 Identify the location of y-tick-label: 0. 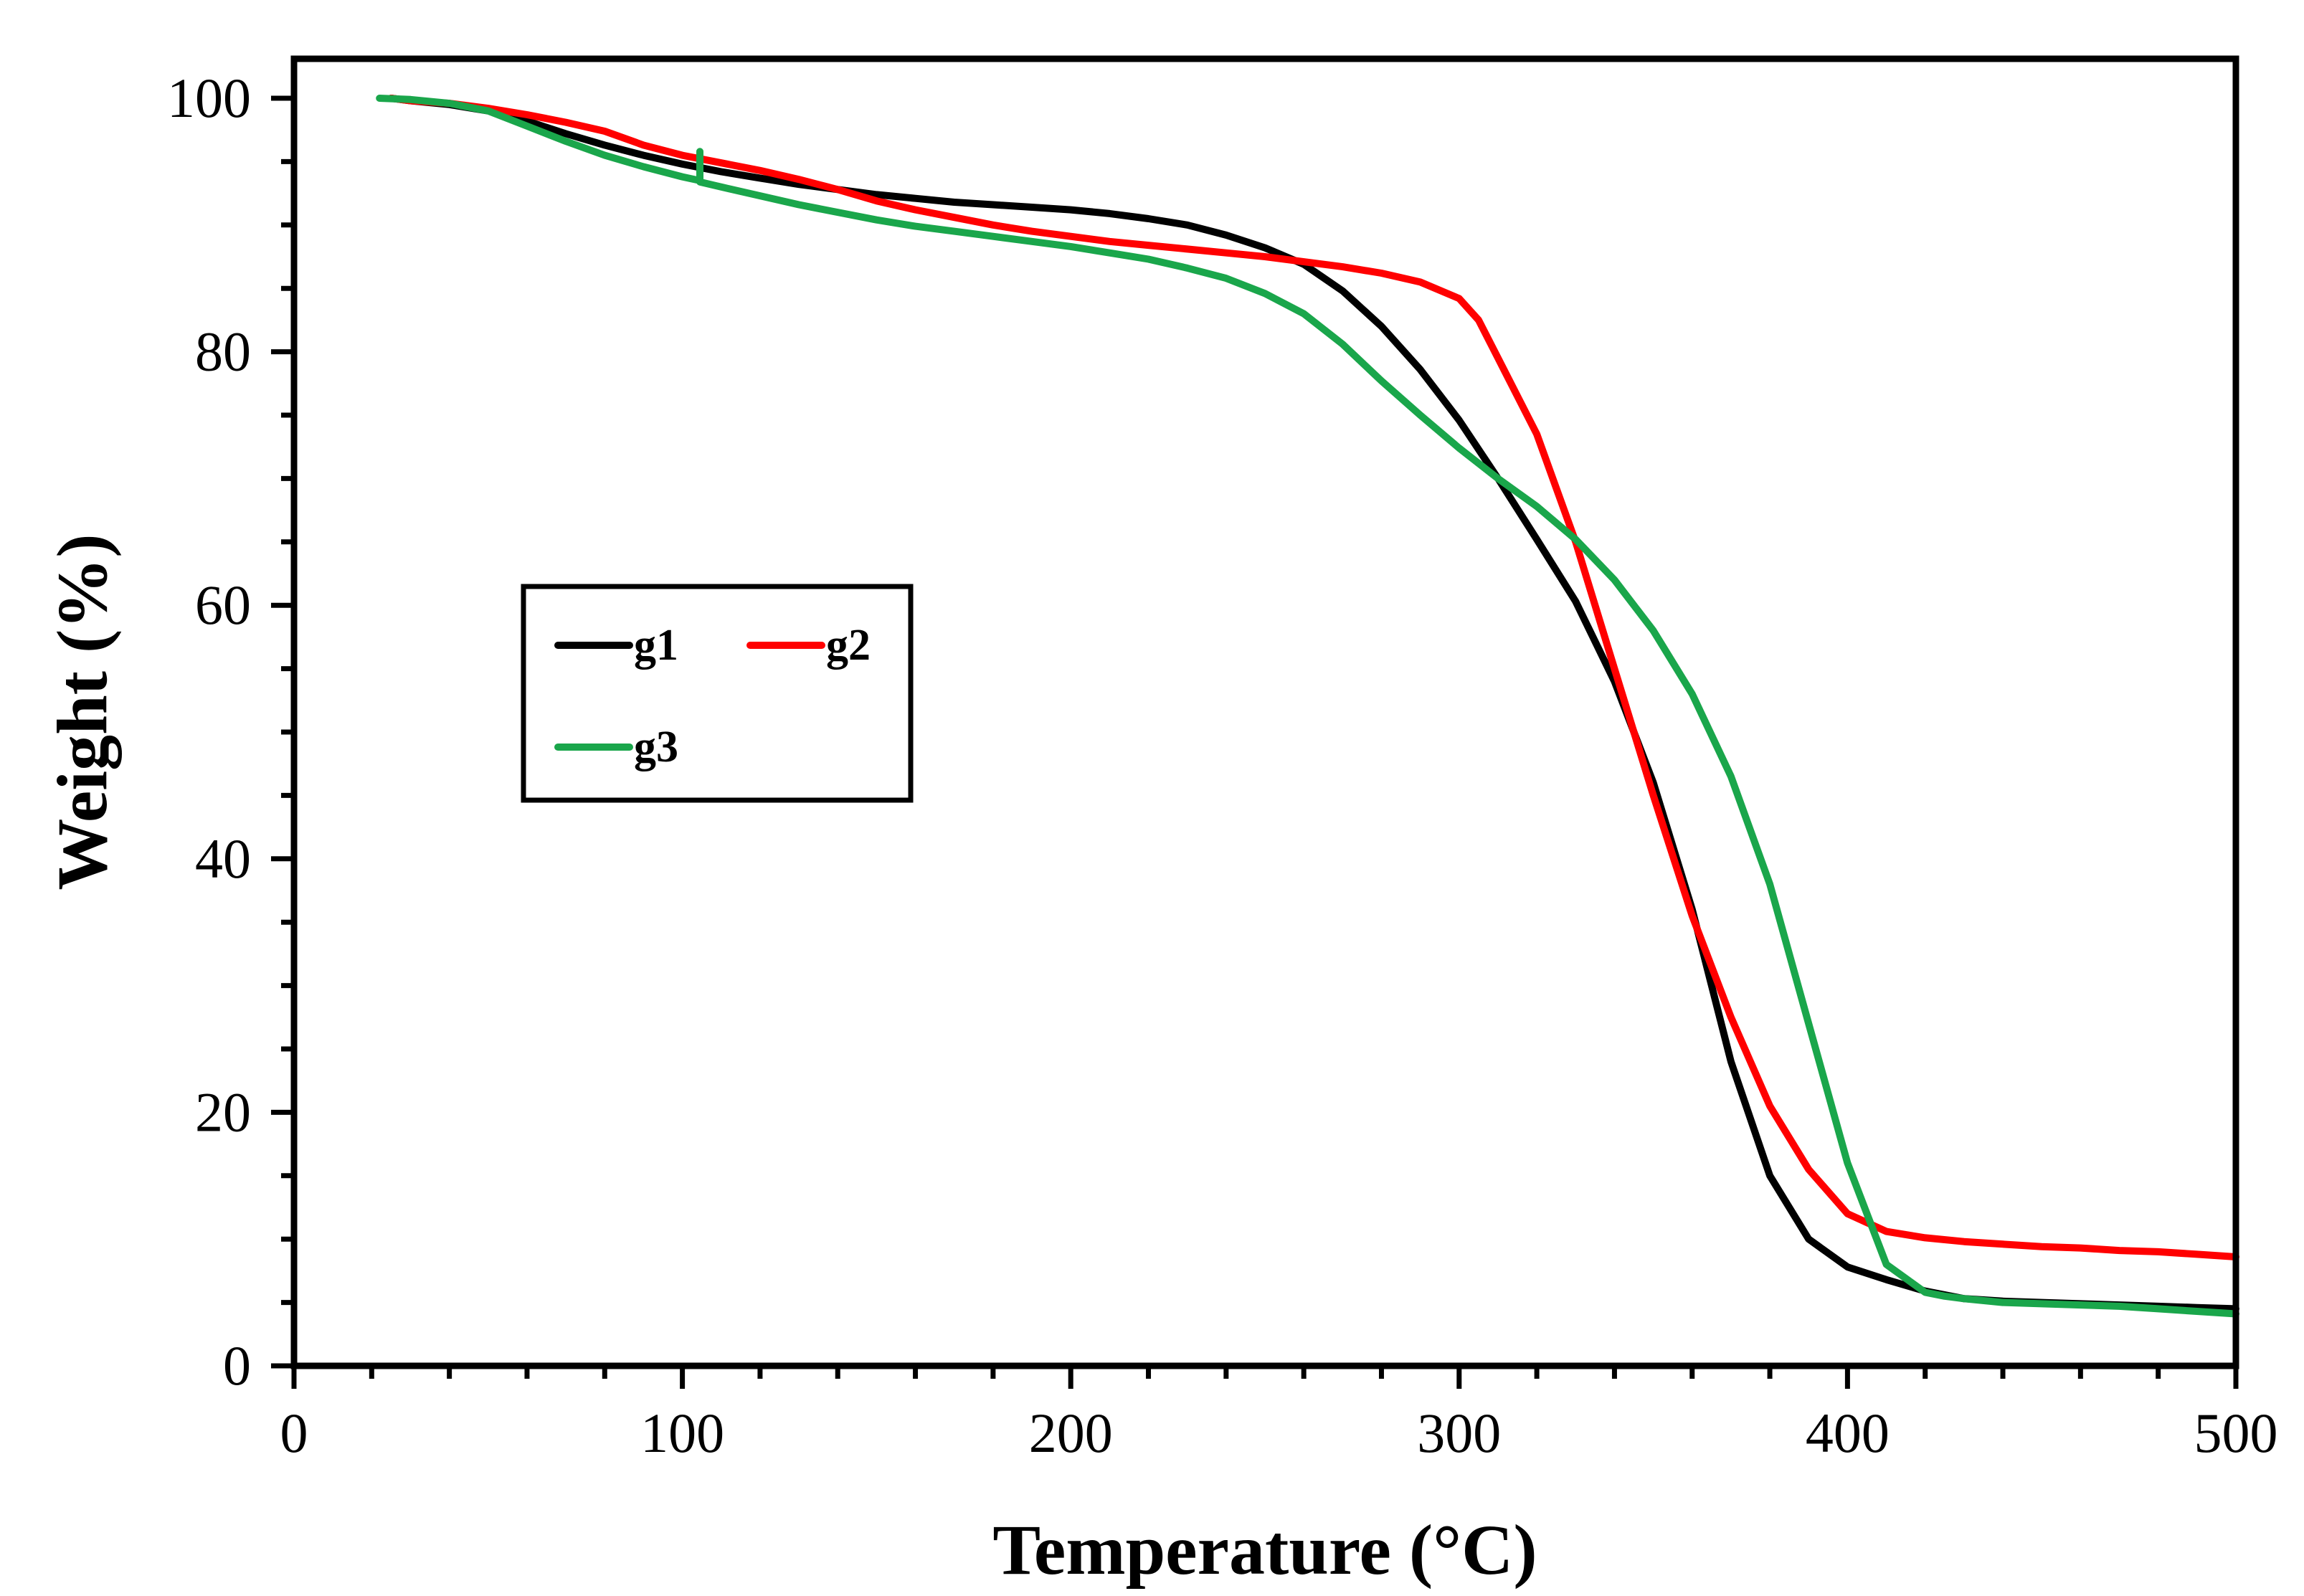
(237, 1365).